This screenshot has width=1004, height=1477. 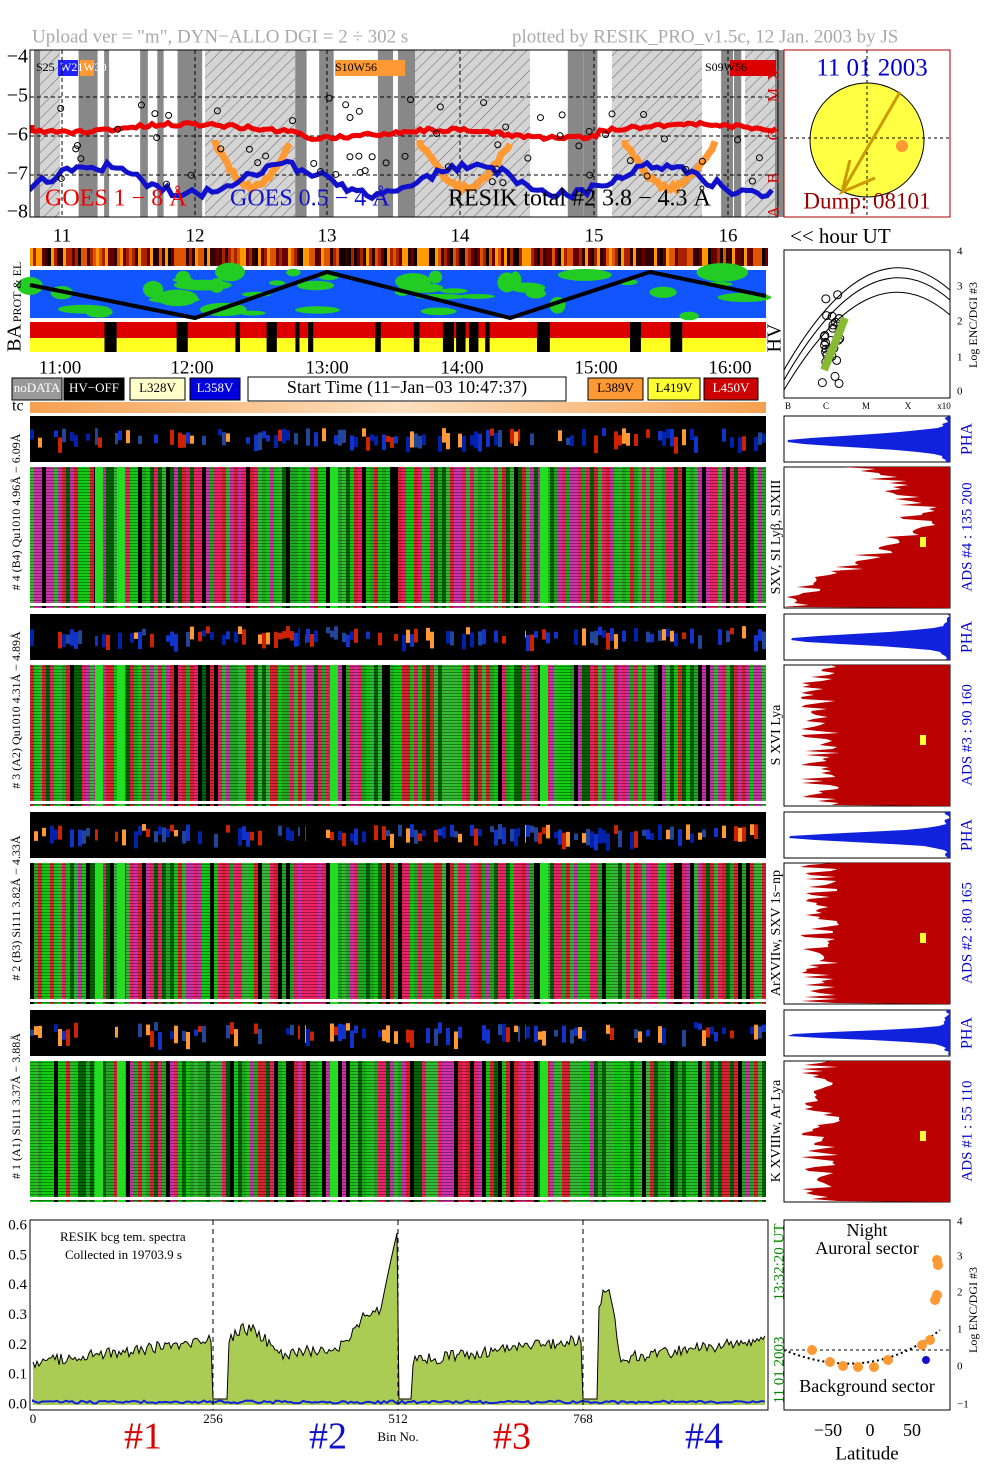 What do you see at coordinates (522, 637) in the screenshot?
I see `gap` at bounding box center [522, 637].